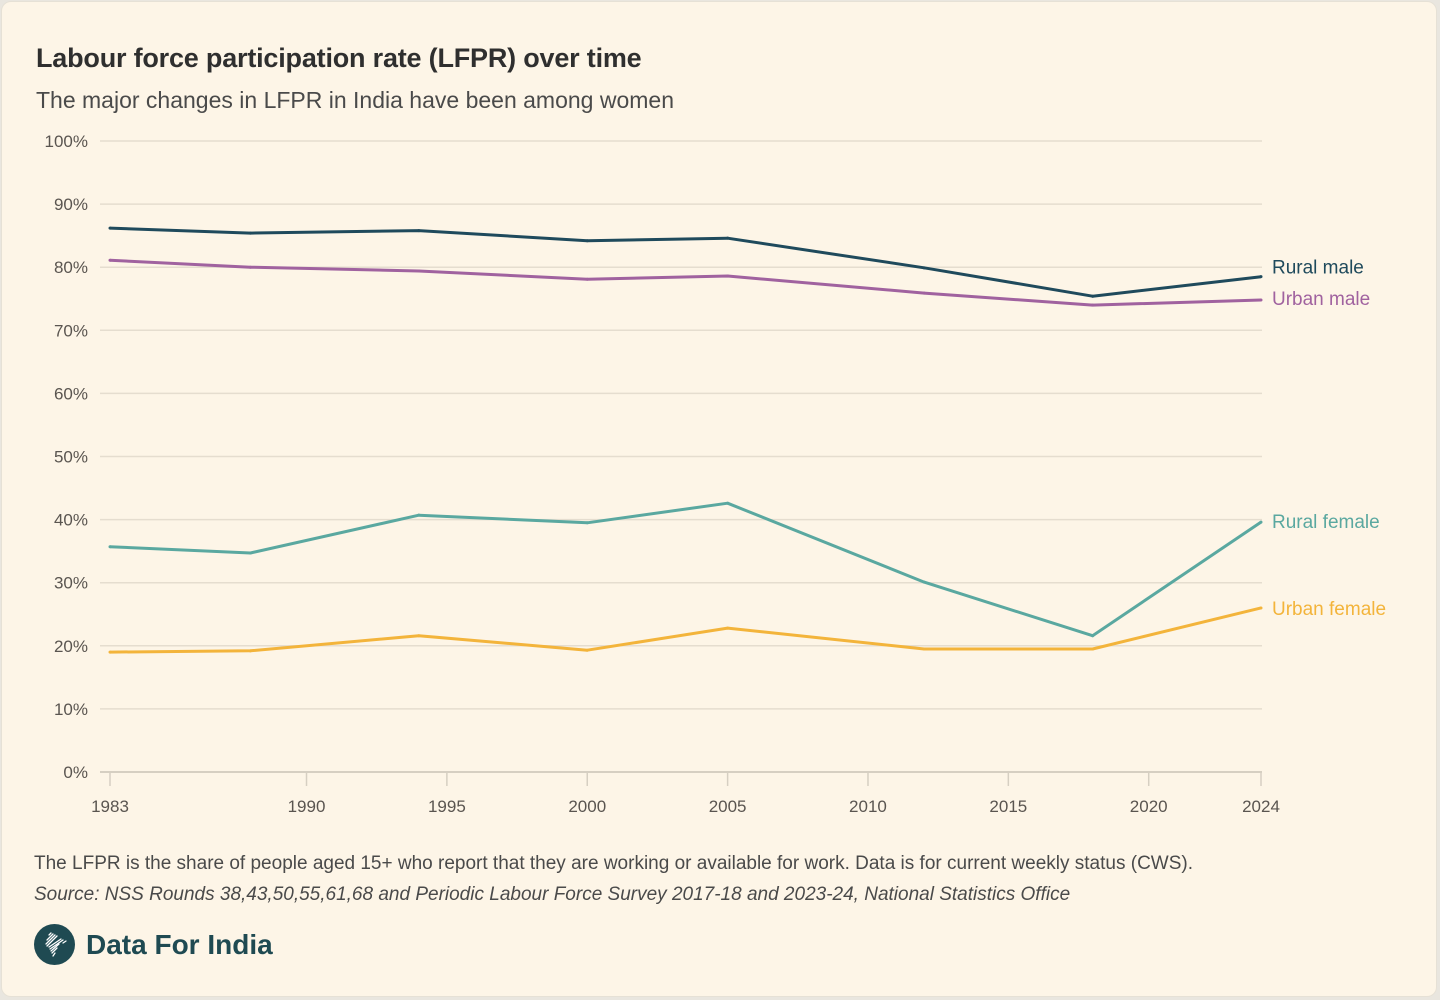  What do you see at coordinates (54, 944) in the screenshot?
I see `india-map-logo-icon` at bounding box center [54, 944].